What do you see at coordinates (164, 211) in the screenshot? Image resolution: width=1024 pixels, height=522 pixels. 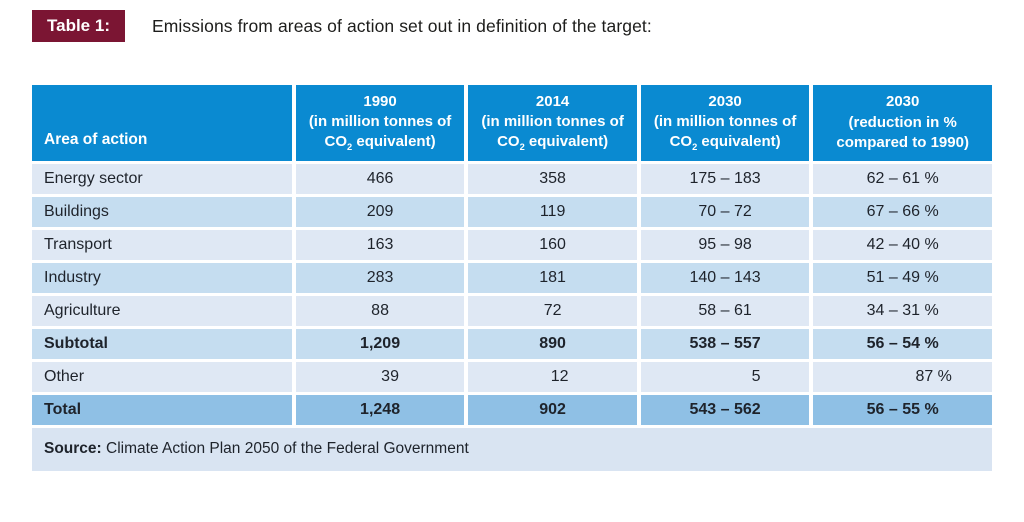 I see `row-label: Buildings` at bounding box center [164, 211].